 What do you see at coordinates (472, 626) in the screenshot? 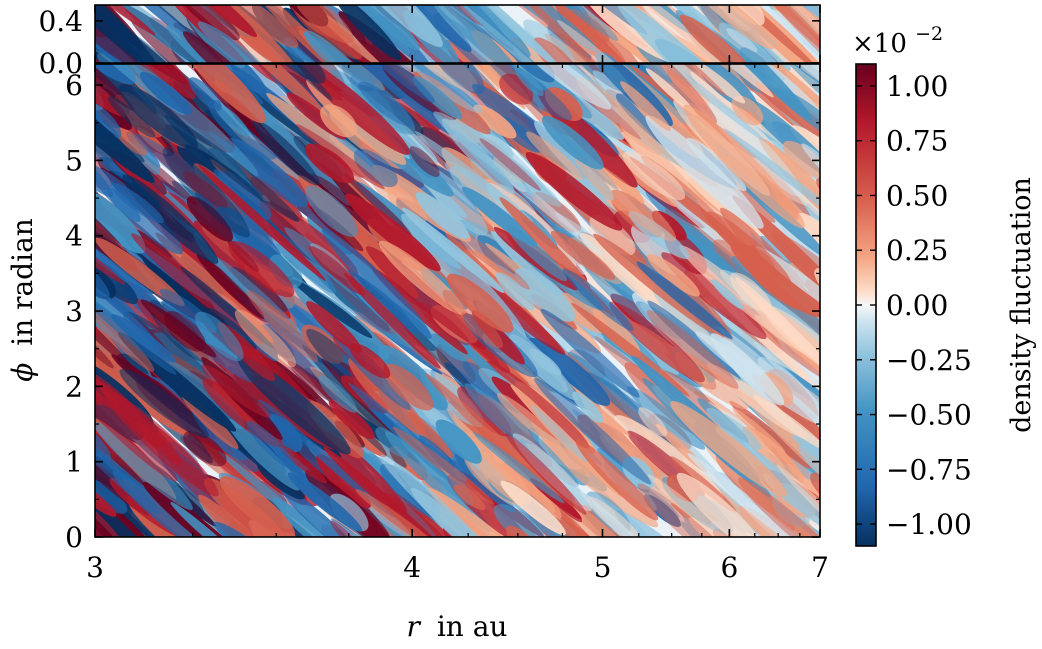
I see `x-axis-text: in au` at bounding box center [472, 626].